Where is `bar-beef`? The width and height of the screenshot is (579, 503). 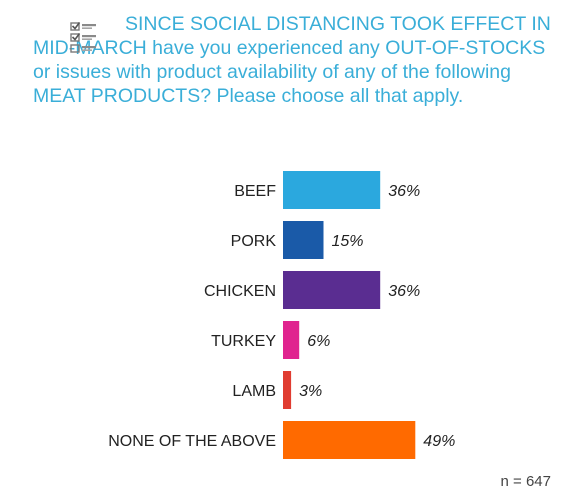 bar-beef is located at coordinates (332, 190).